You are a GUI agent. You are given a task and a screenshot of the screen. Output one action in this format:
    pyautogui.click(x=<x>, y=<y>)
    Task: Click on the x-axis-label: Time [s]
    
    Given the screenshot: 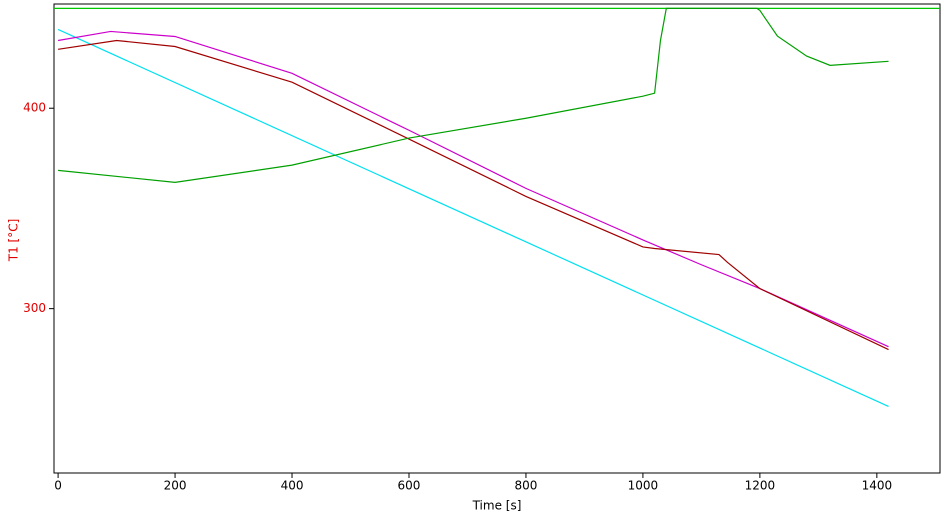 What is the action you would take?
    pyautogui.click(x=497, y=506)
    